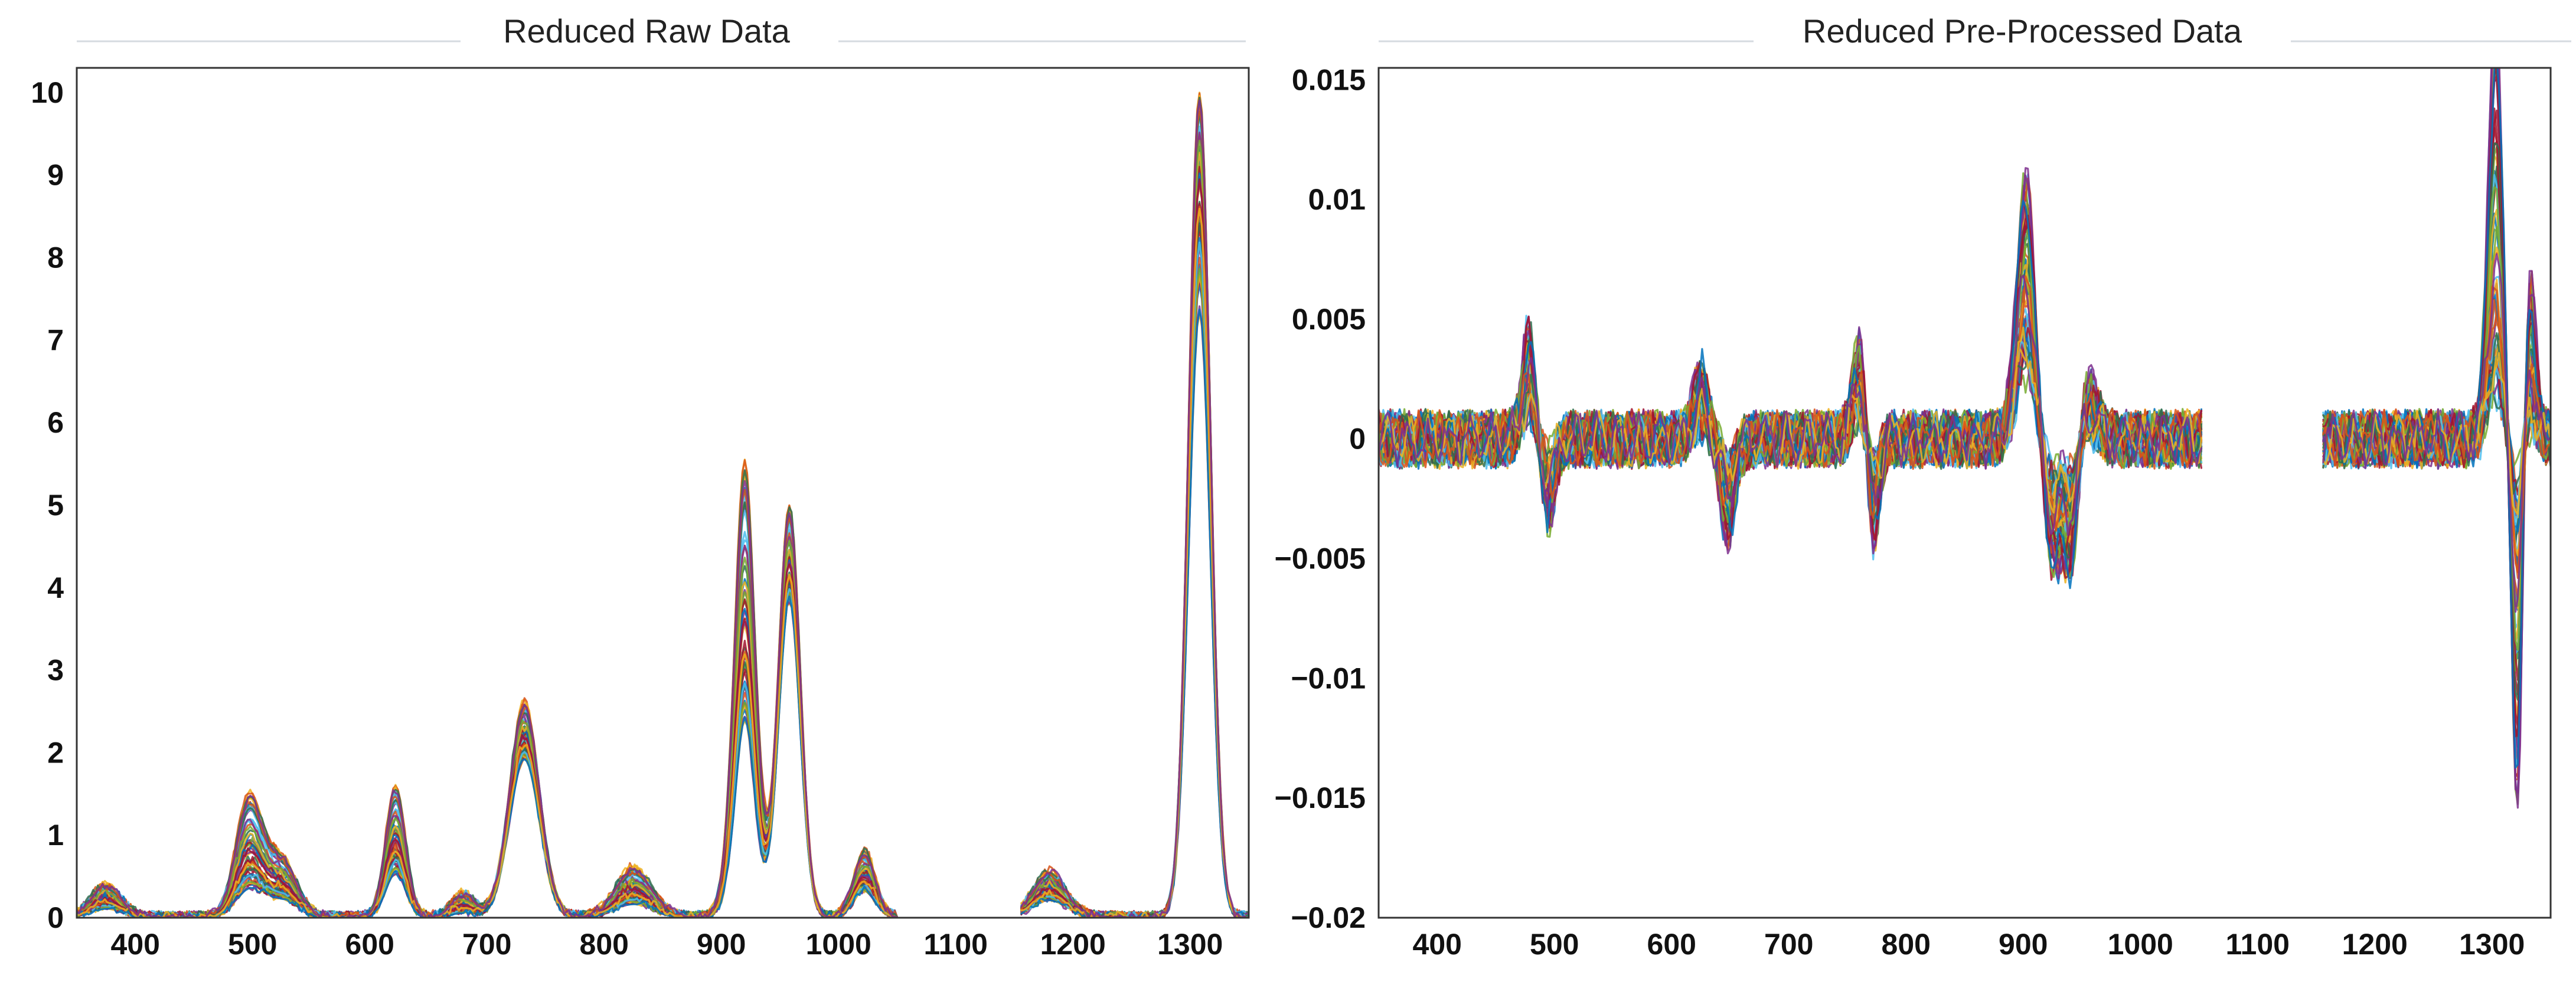  I want to click on y-tick-label: −0.005, so click(1320, 558).